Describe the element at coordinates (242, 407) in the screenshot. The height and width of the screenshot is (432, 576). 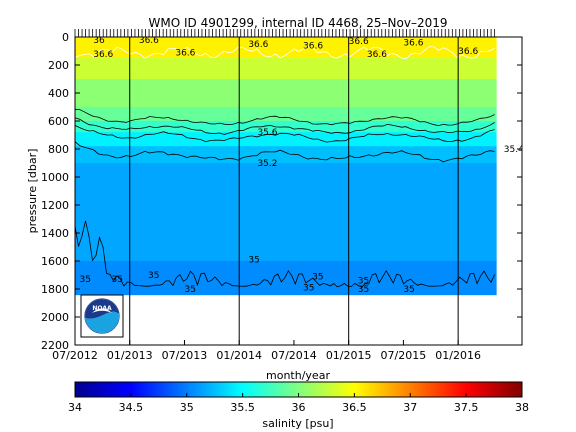
I see `colorbar-tick-label: 35.5` at that location.